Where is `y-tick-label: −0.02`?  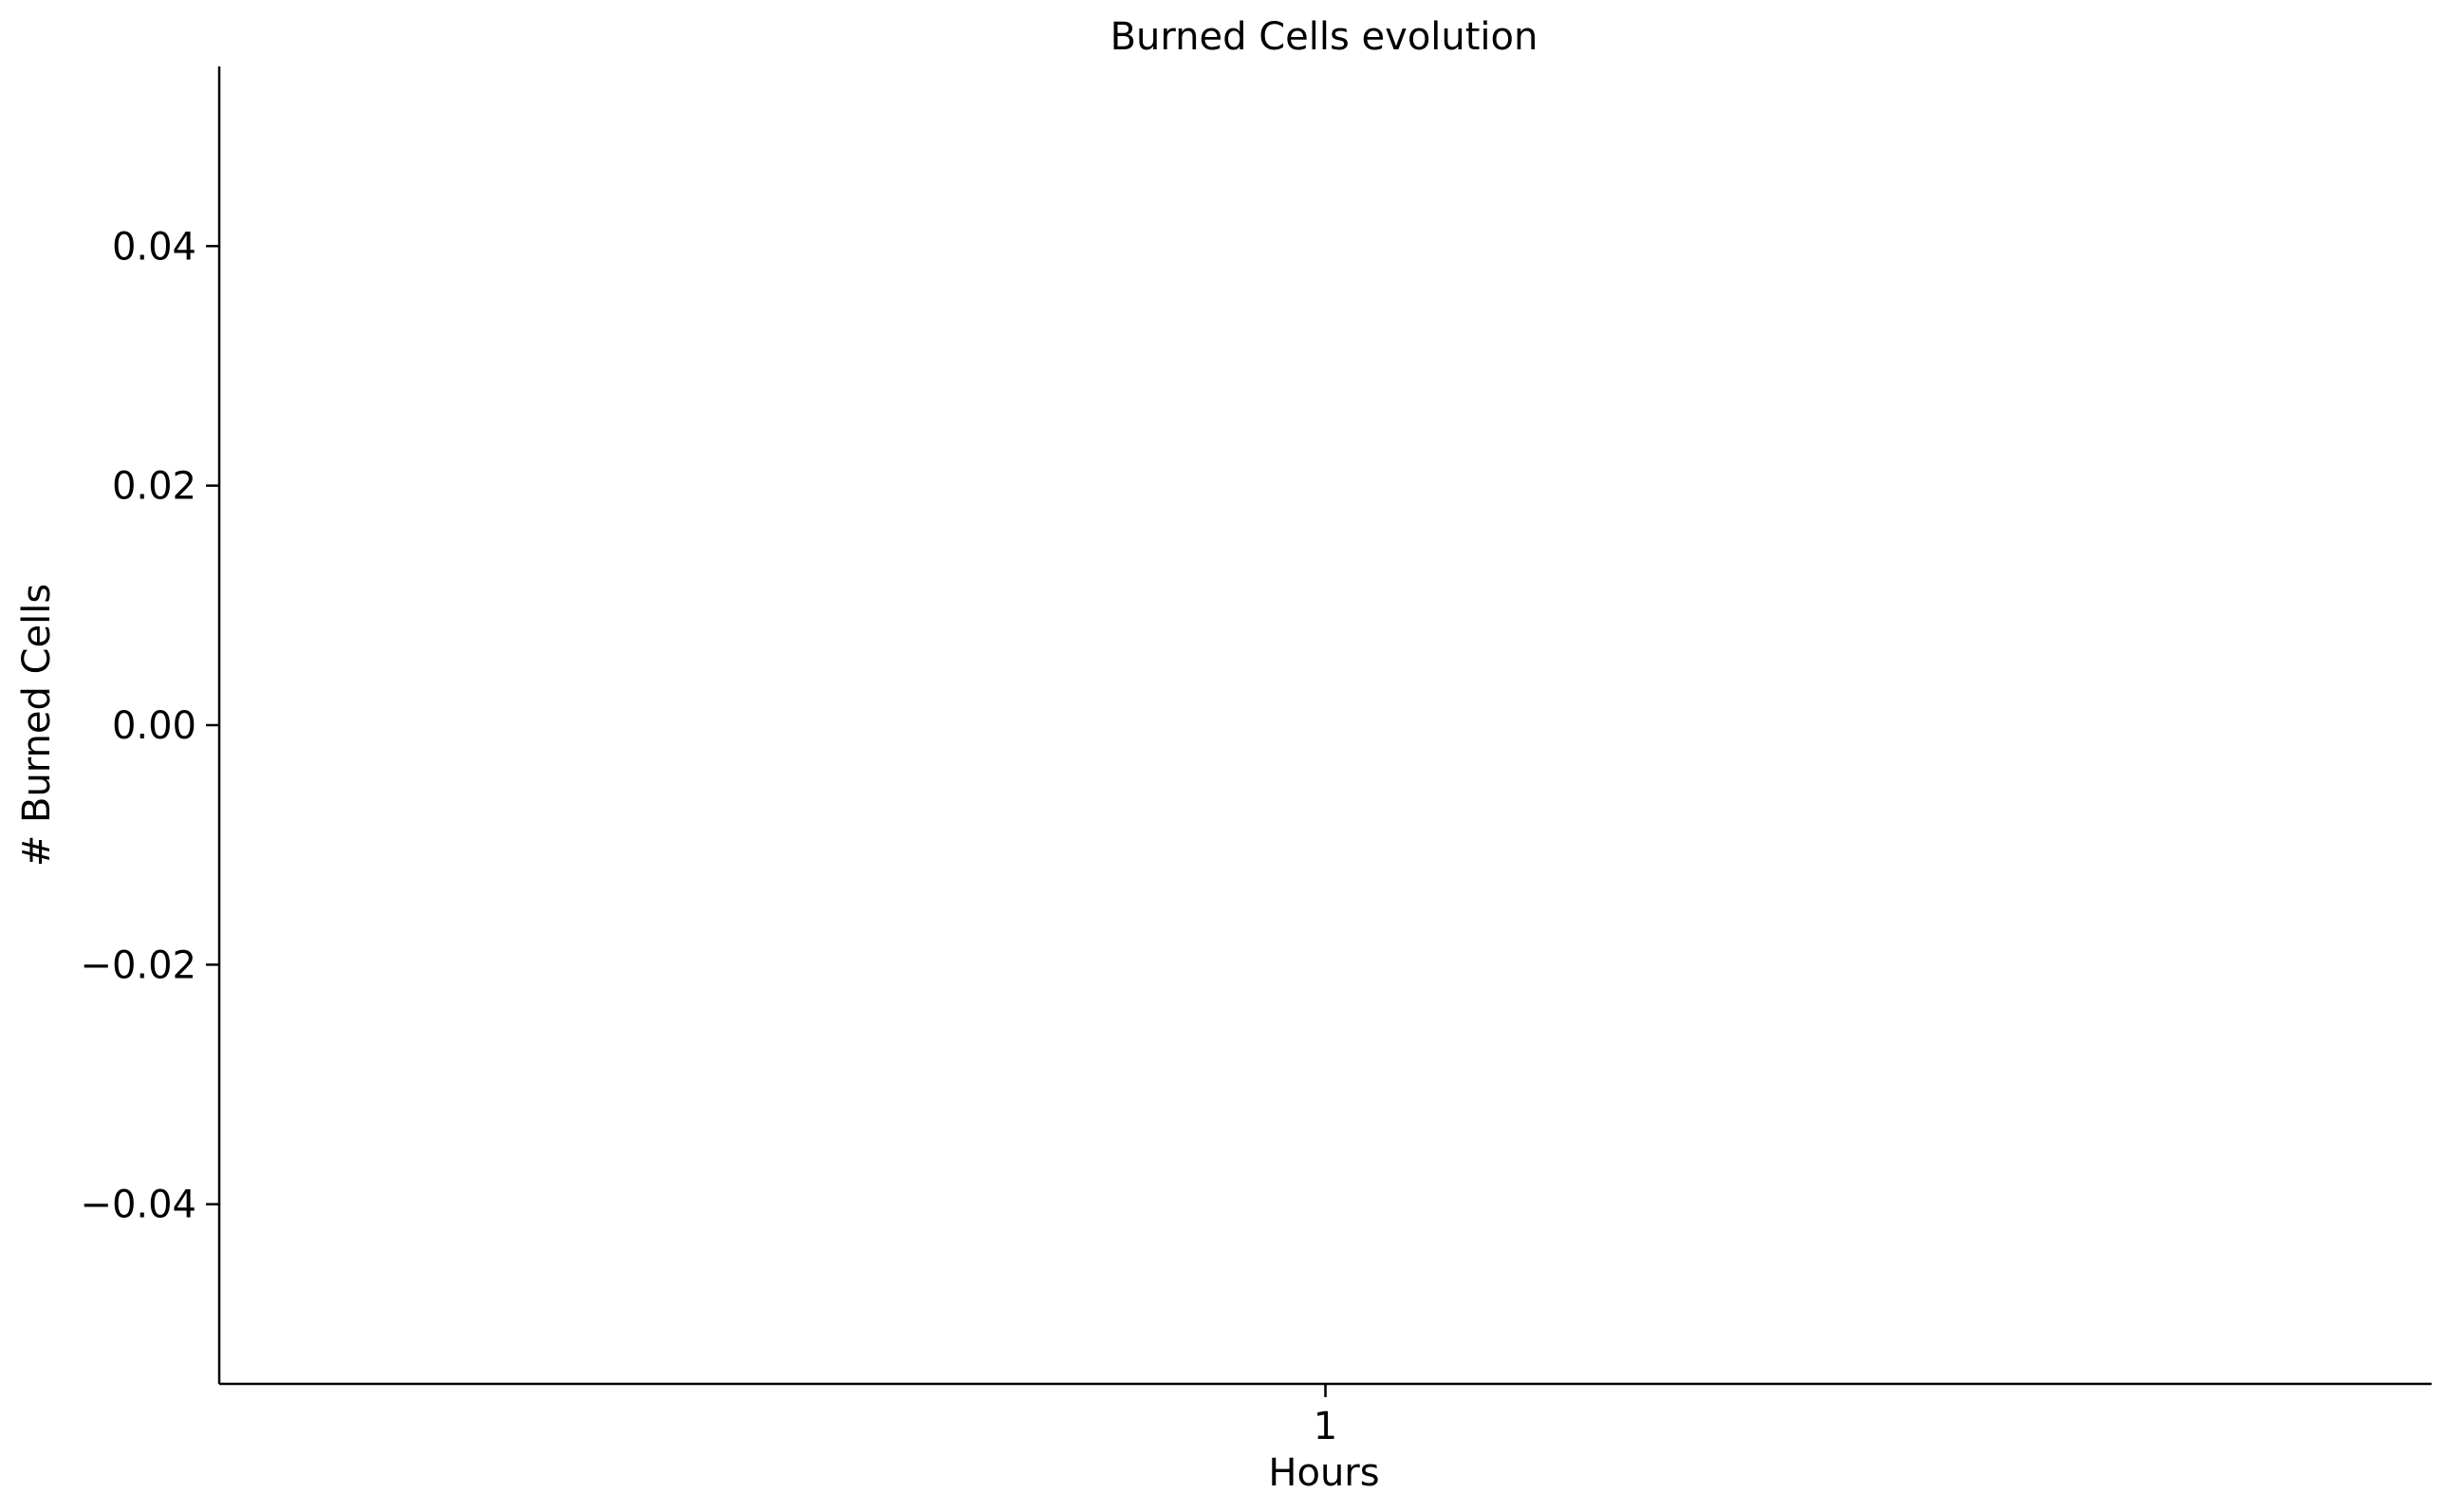 y-tick-label: −0.02 is located at coordinates (138, 965).